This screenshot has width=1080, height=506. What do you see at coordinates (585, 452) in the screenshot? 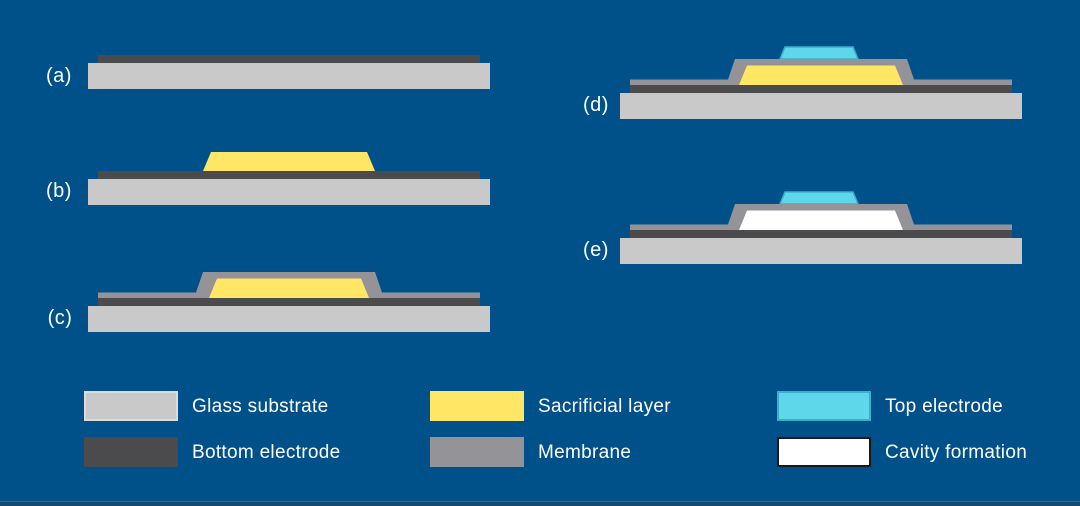
I see `legend-label: Membrane` at bounding box center [585, 452].